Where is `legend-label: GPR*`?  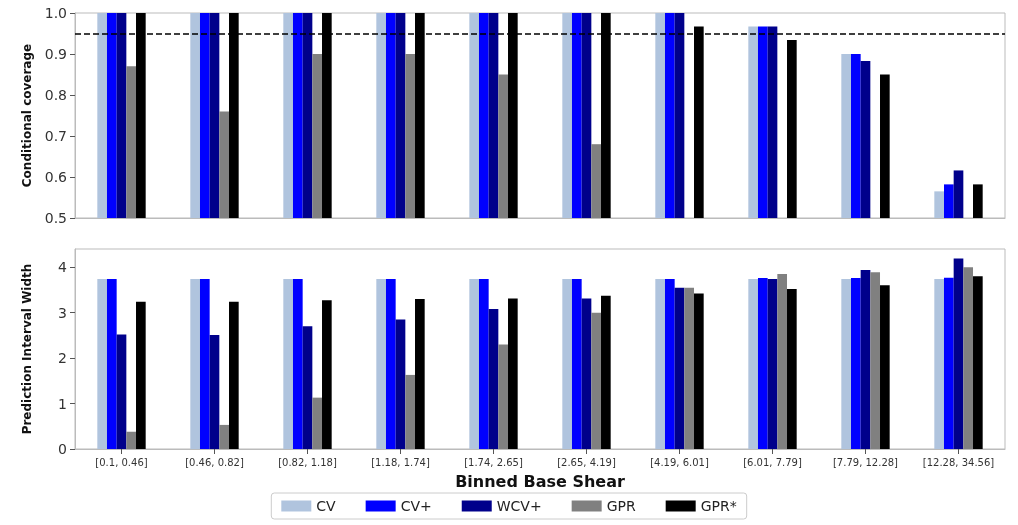
legend-label: GPR* is located at coordinates (718, 506).